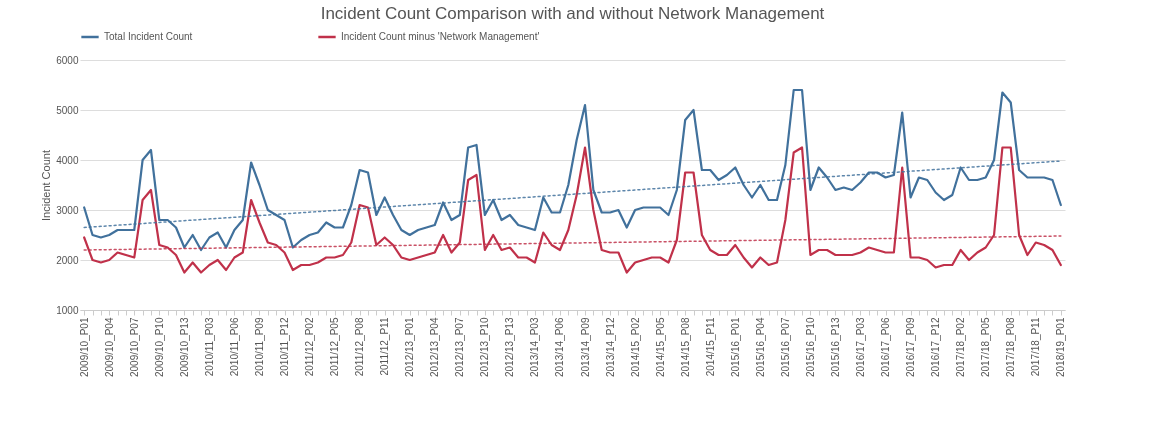 Image resolution: width=1151 pixels, height=430 pixels. I want to click on x-tick-label: 2011/12_P08, so click(360, 347).